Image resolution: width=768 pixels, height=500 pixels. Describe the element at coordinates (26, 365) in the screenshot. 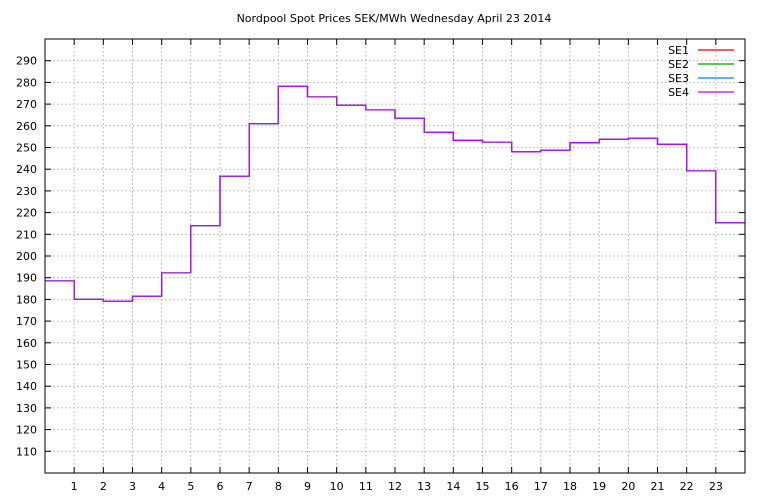

I see `y-tick-label: 150` at that location.